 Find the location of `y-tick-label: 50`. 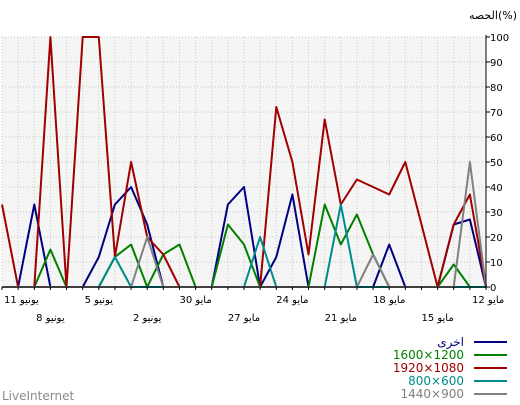

y-tick-label: 50 is located at coordinates (496, 163).